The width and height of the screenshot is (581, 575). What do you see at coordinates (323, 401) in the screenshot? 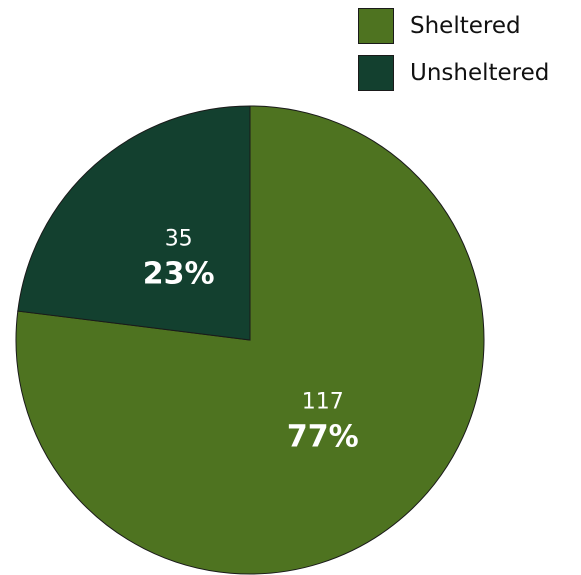
I see `data-label-count-sheltered: 117` at bounding box center [323, 401].